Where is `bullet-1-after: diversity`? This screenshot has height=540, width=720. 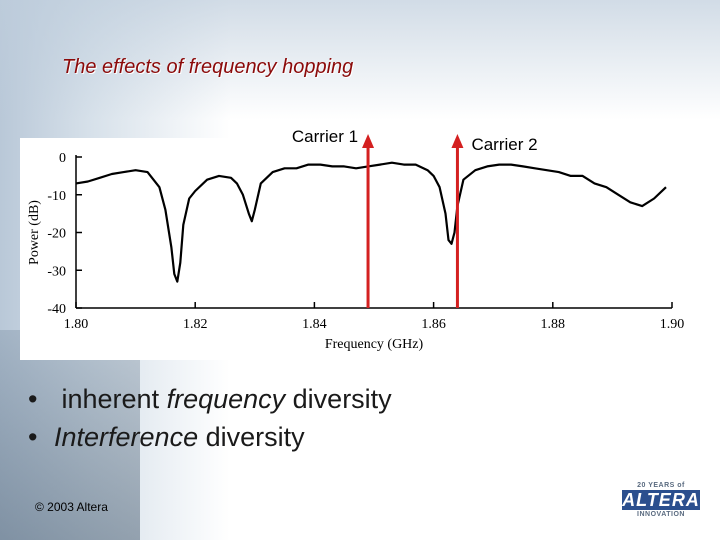
bullet-1-after: diversity is located at coordinates (338, 399).